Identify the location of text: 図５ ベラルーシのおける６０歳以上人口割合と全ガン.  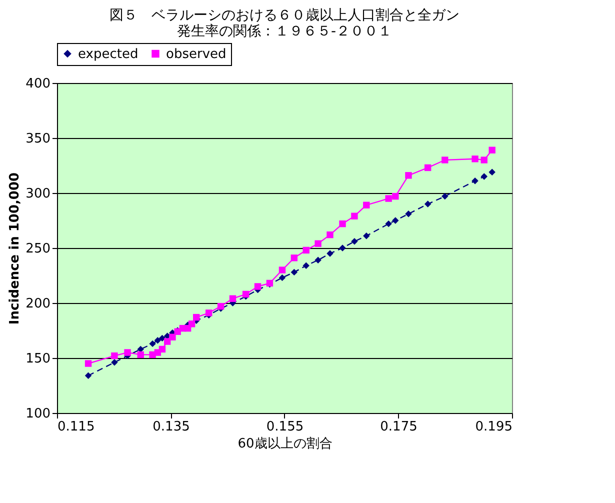
(285, 16).